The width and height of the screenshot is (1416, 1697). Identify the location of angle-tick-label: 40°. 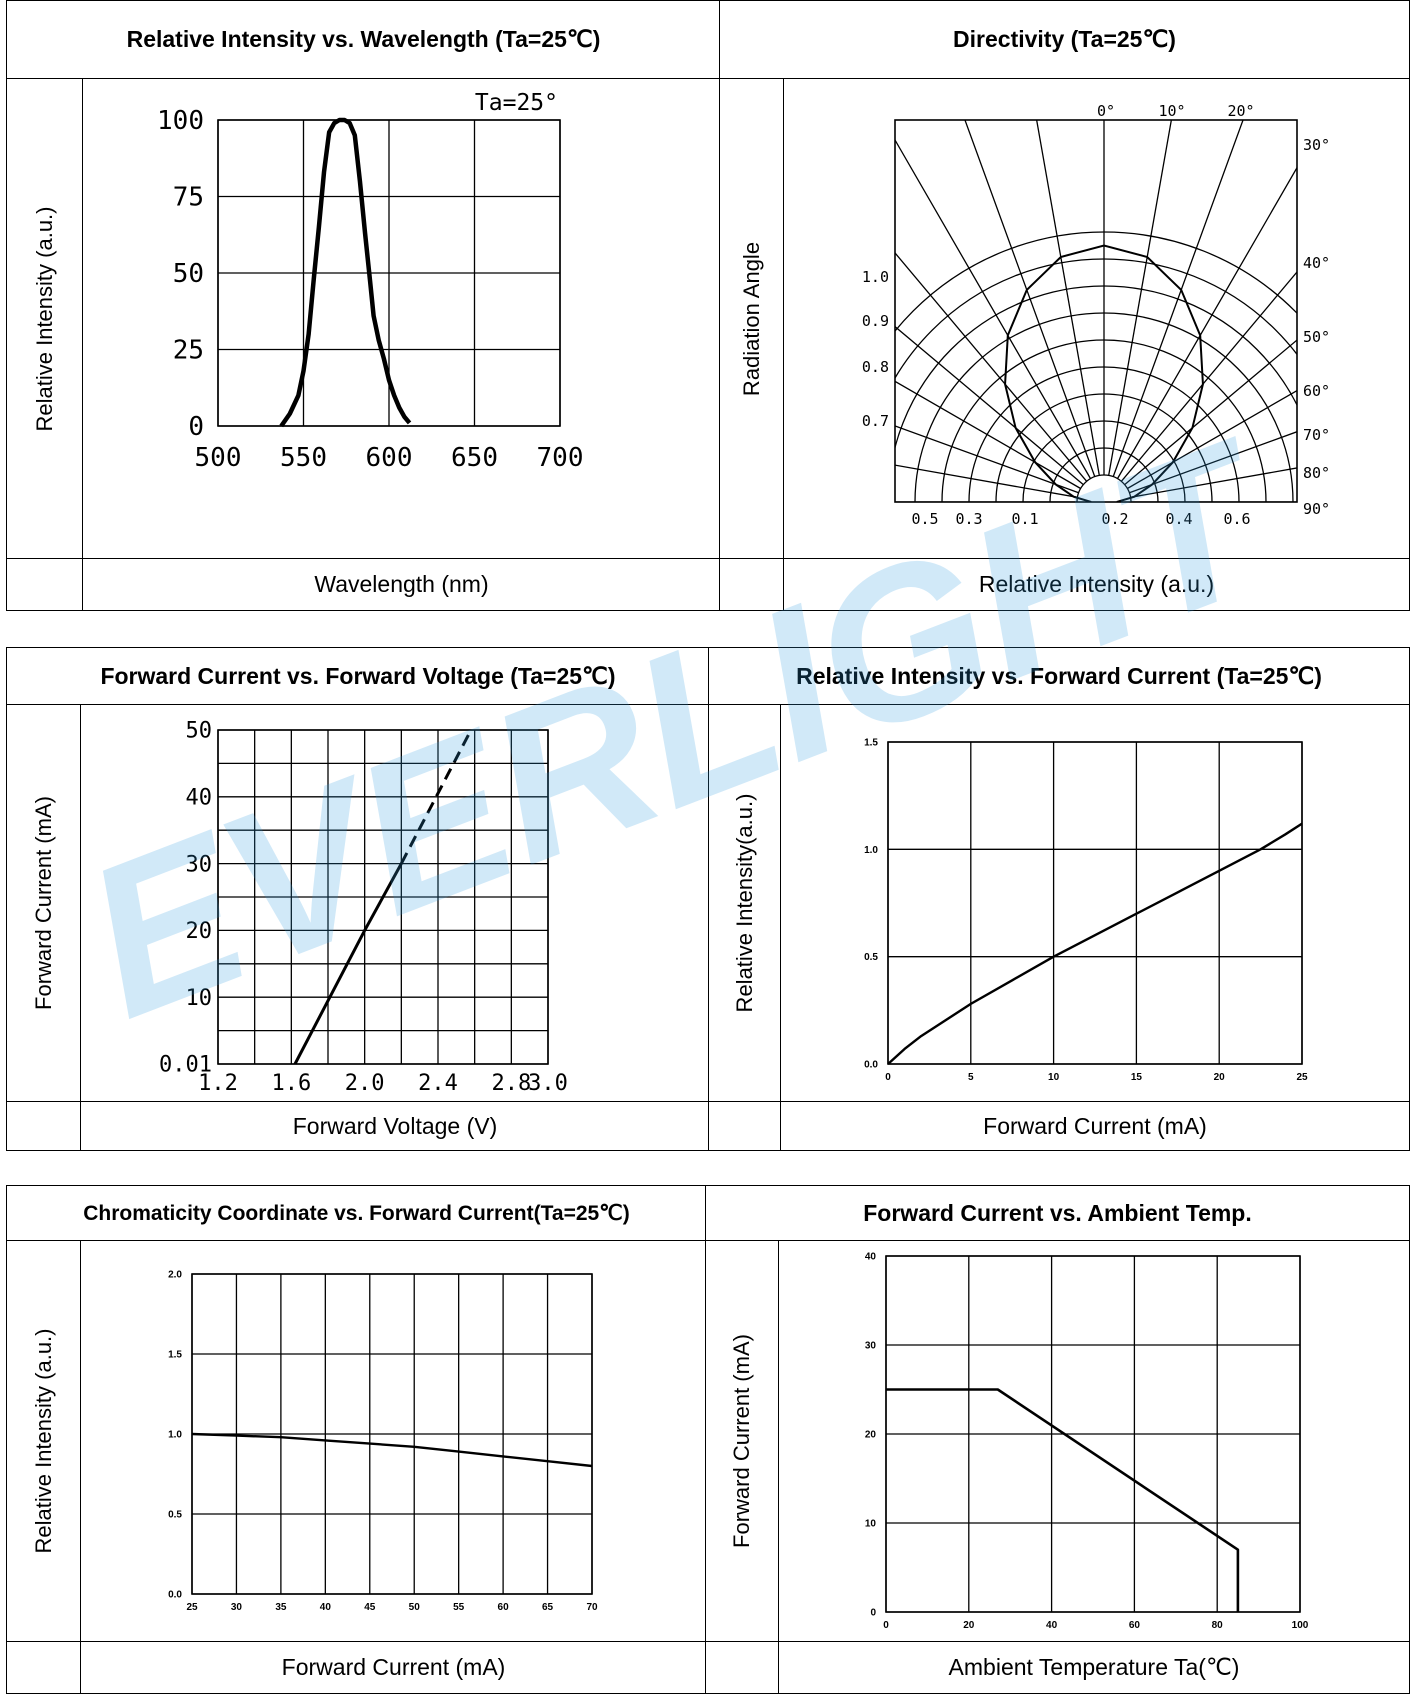
(1316, 263).